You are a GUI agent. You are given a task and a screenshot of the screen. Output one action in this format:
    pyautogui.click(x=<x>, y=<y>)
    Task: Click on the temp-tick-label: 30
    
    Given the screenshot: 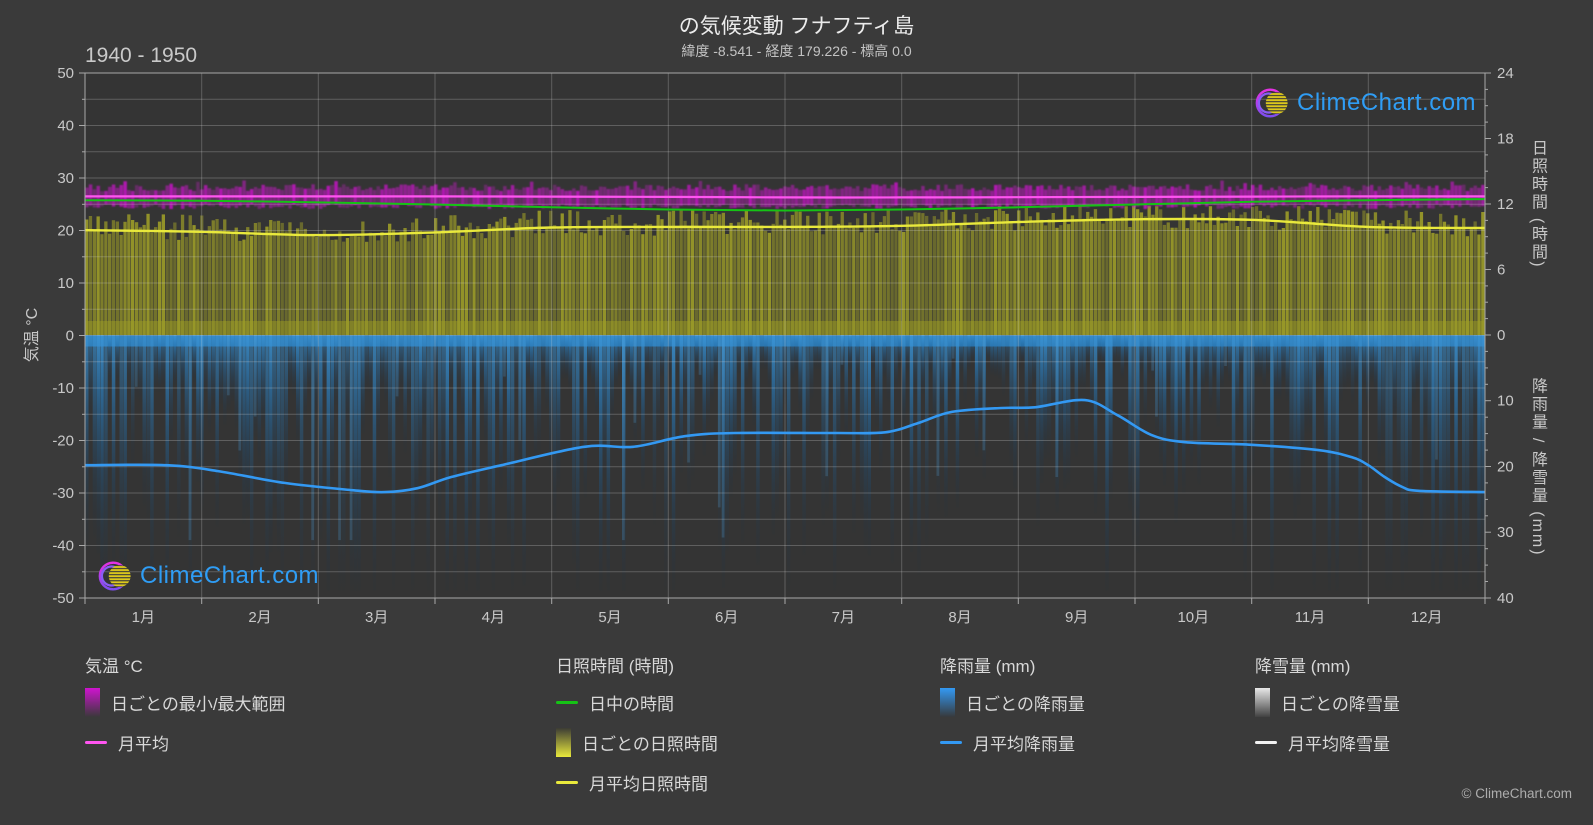 What is the action you would take?
    pyautogui.click(x=65, y=178)
    